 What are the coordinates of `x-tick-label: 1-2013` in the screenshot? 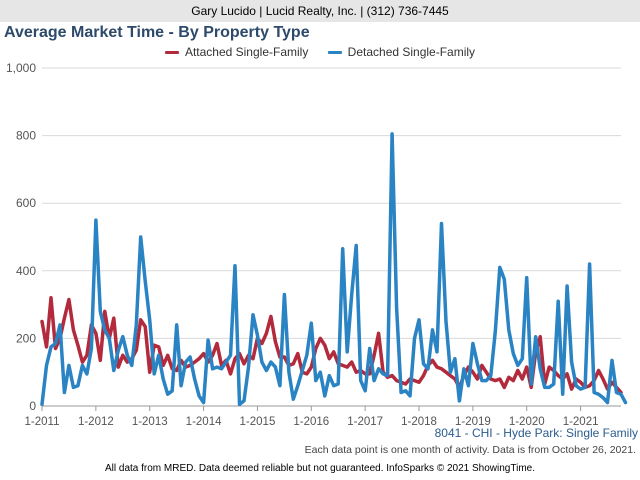 It's located at (150, 422).